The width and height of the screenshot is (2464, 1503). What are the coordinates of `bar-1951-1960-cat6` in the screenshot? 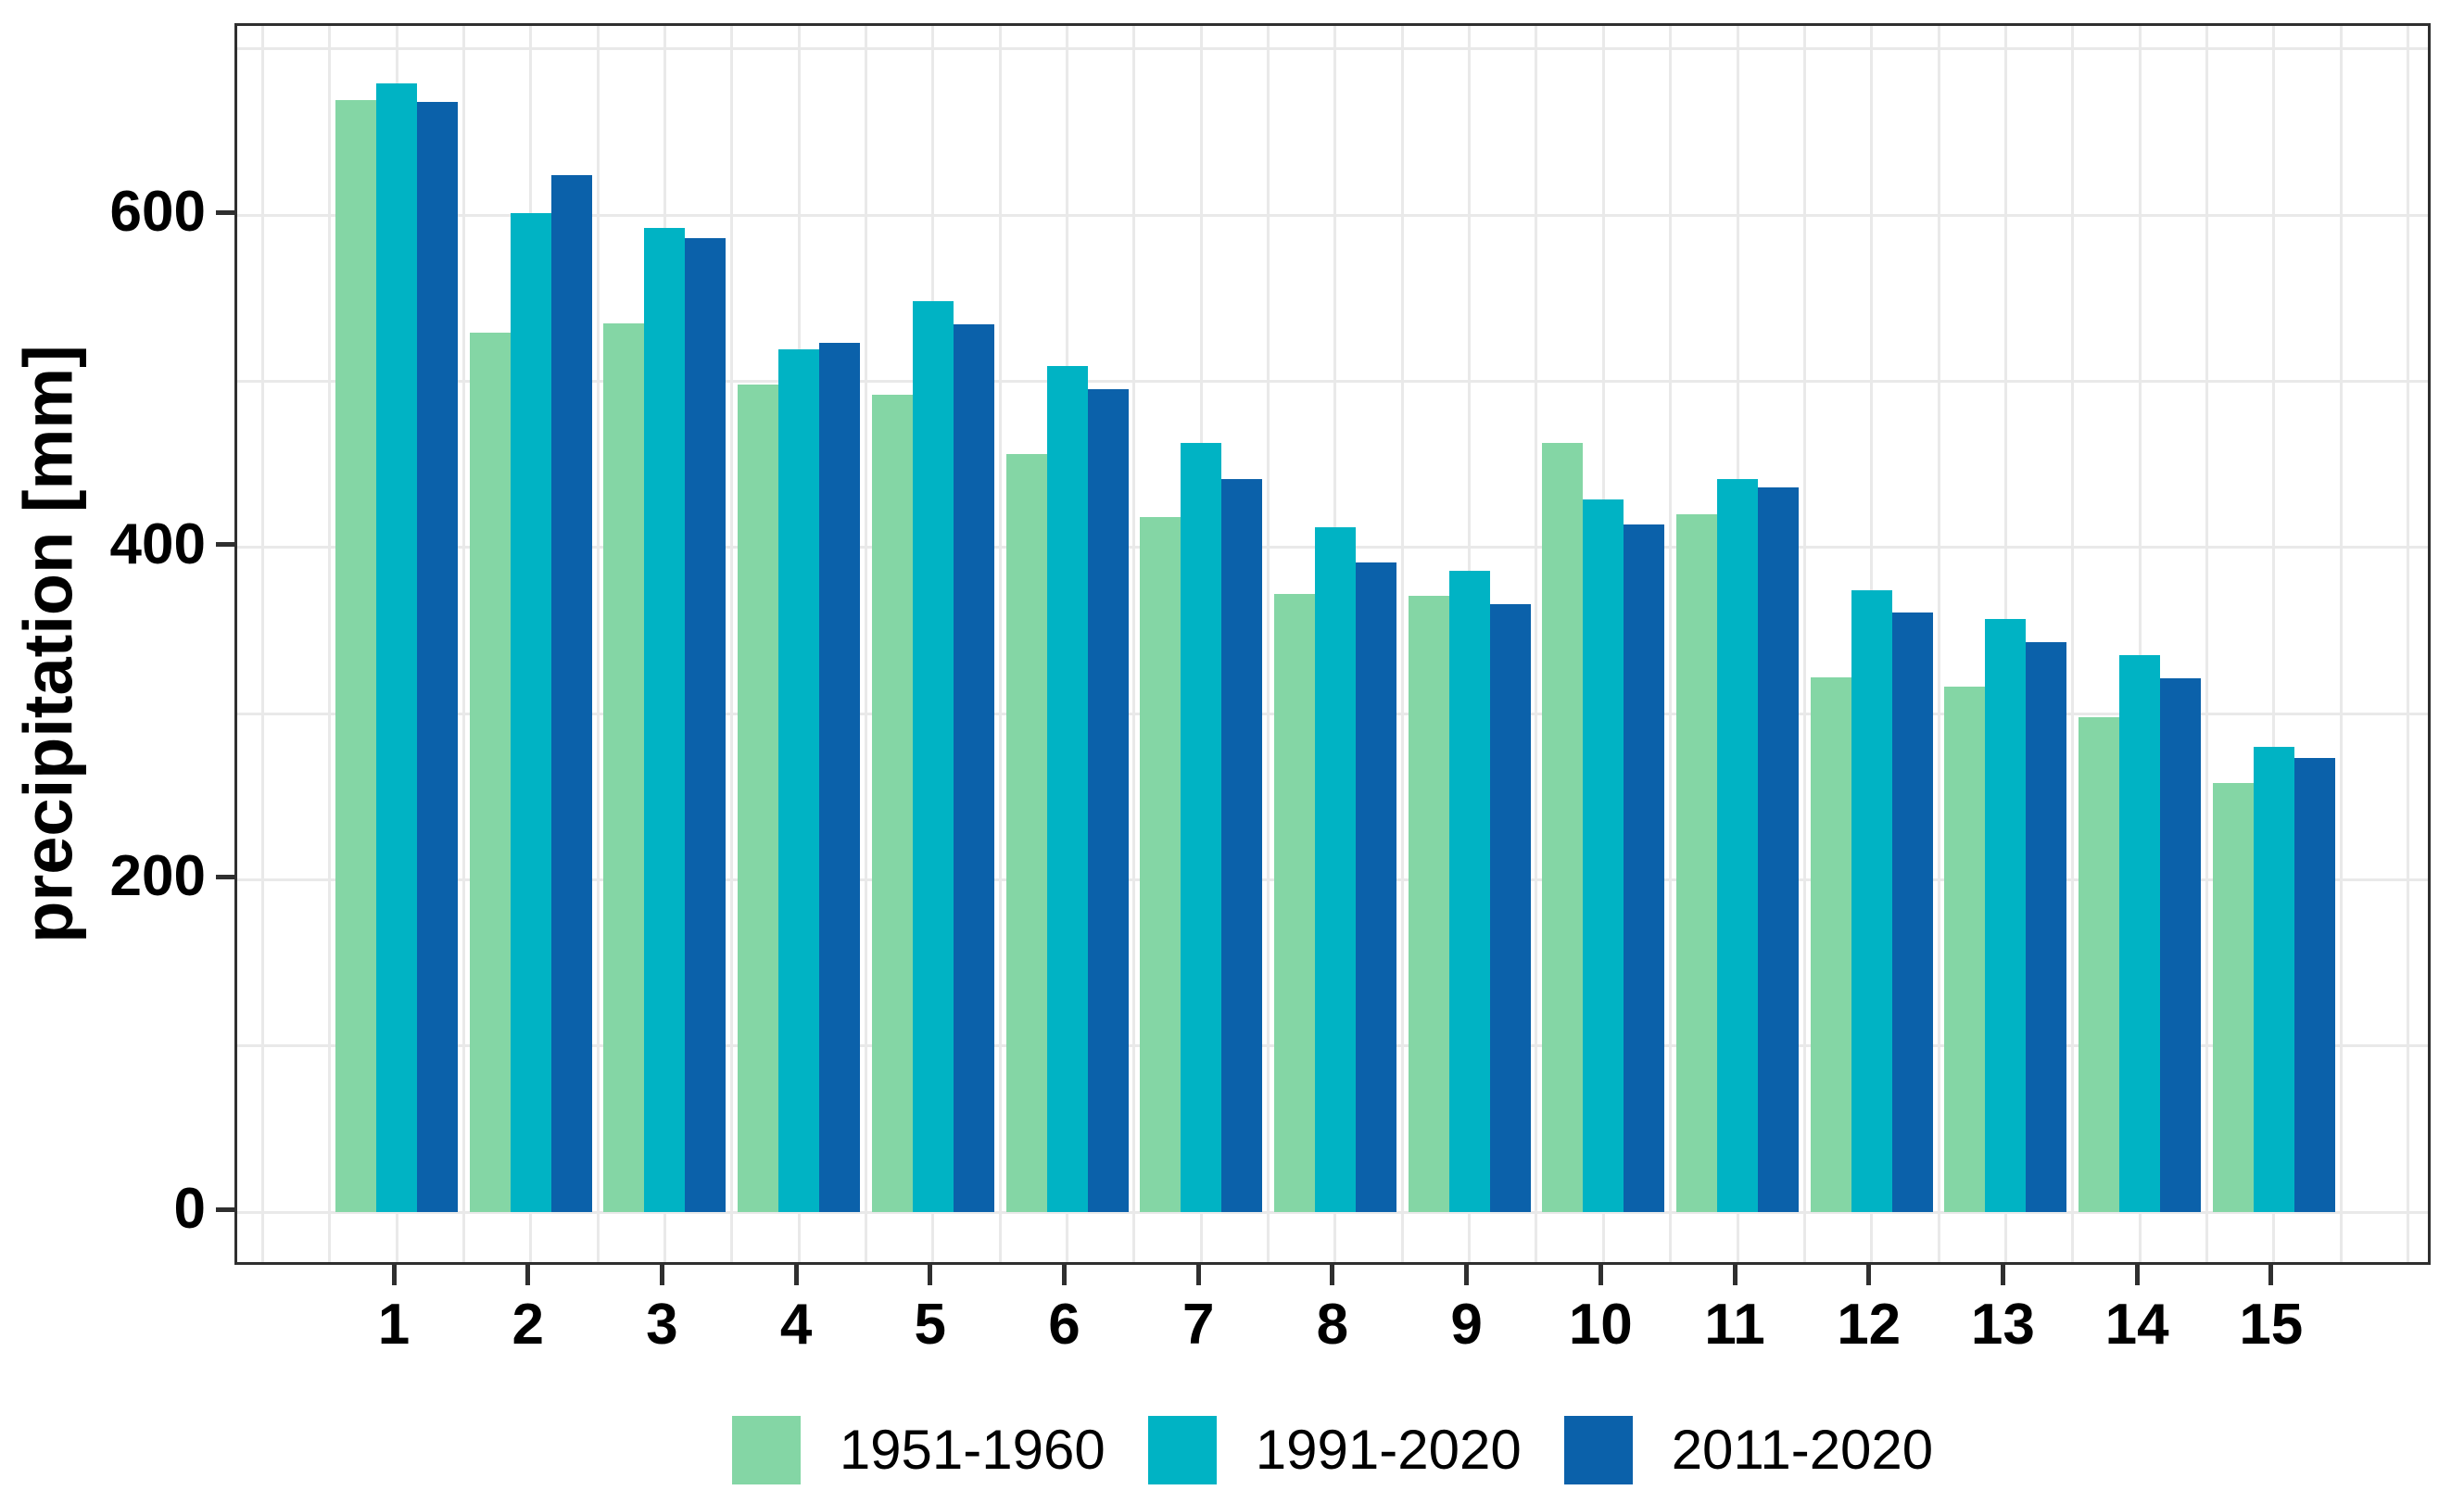 It's located at (1026, 833).